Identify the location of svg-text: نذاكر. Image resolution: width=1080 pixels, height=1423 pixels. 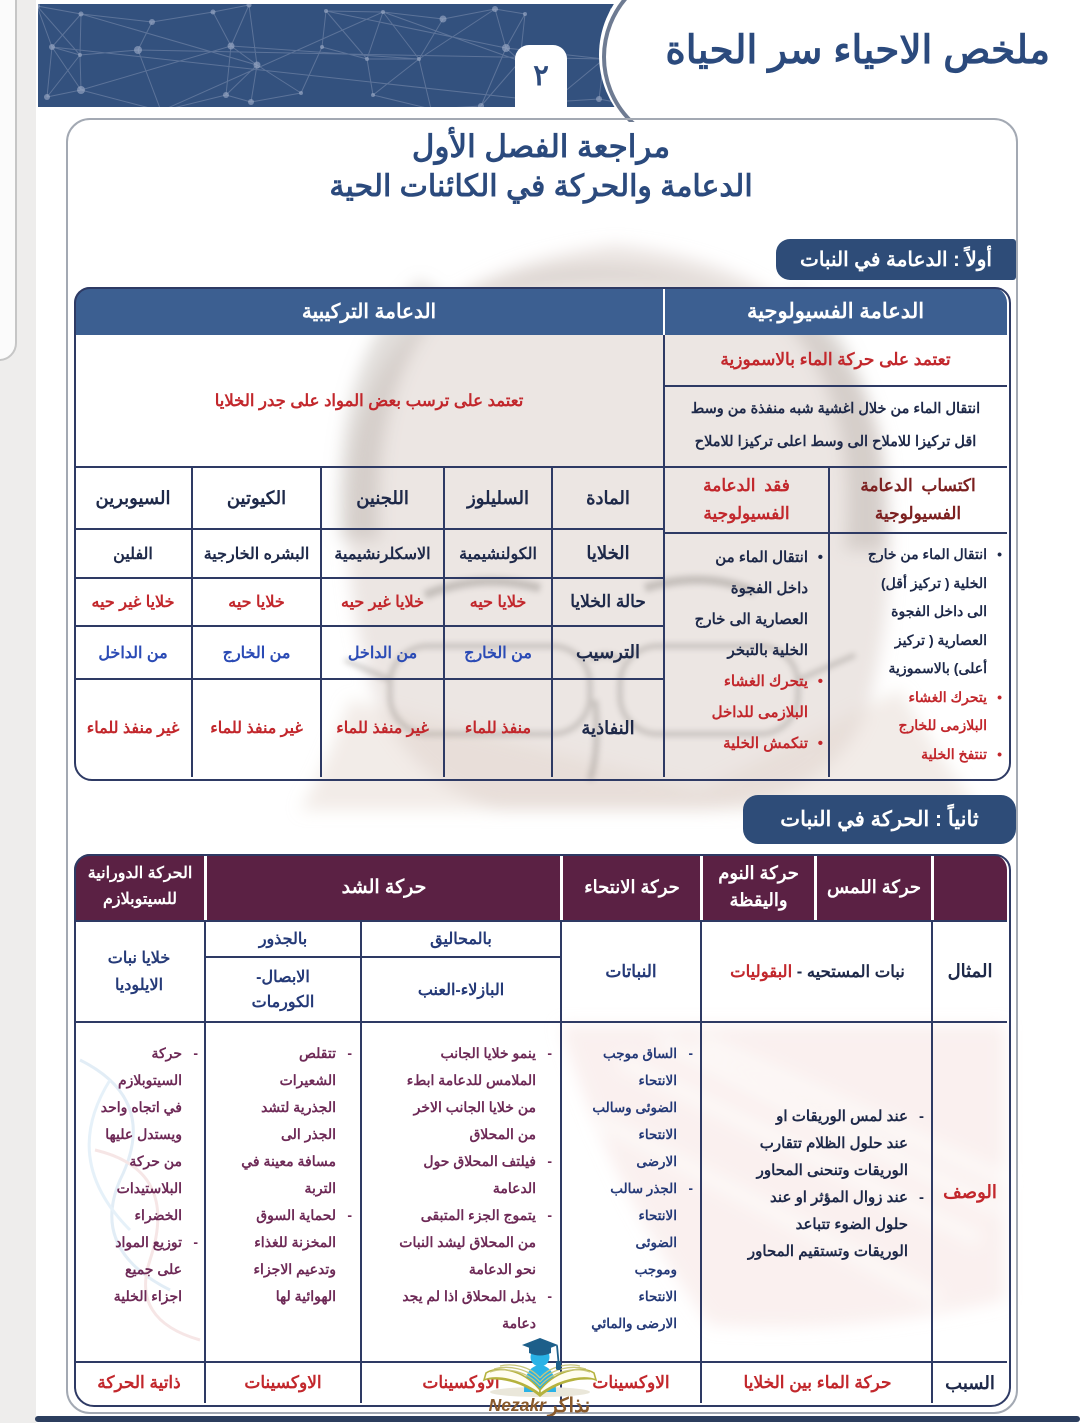
(568, 1406).